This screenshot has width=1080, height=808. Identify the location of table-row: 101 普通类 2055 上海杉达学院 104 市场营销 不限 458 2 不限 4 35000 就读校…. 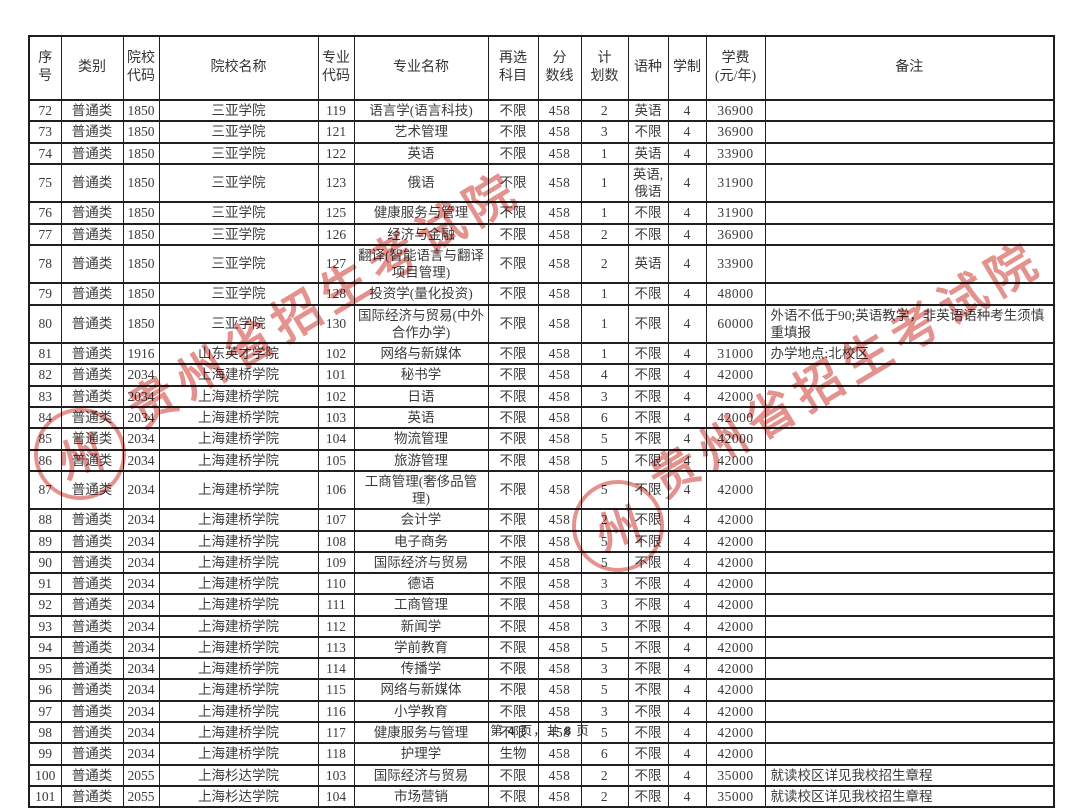
(541, 796).